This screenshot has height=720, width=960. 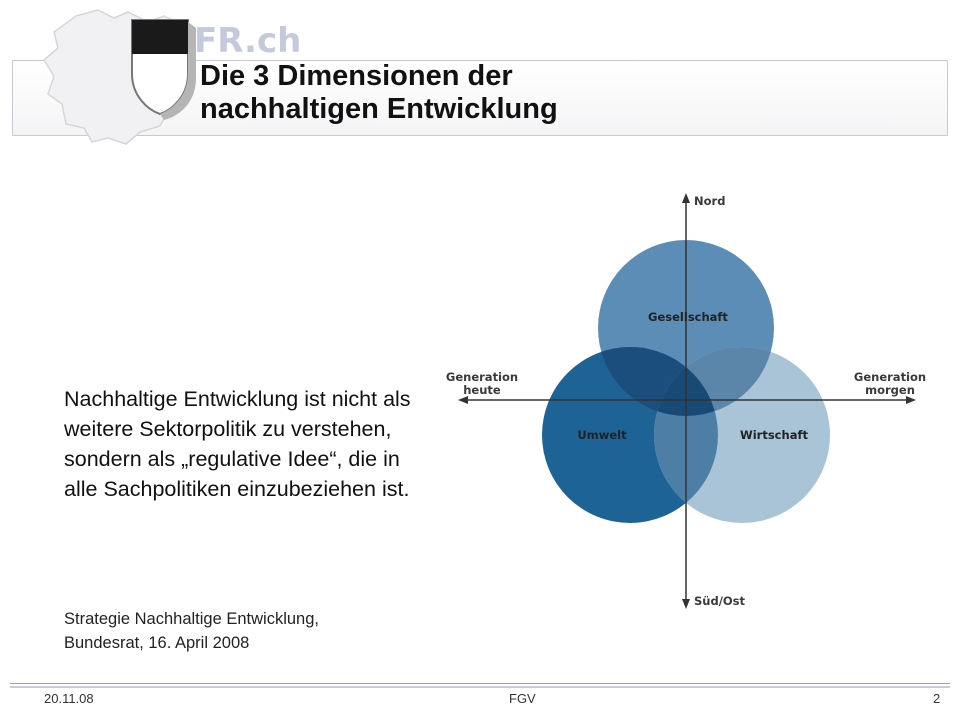 I want to click on arrow-left-icon, so click(x=463, y=400).